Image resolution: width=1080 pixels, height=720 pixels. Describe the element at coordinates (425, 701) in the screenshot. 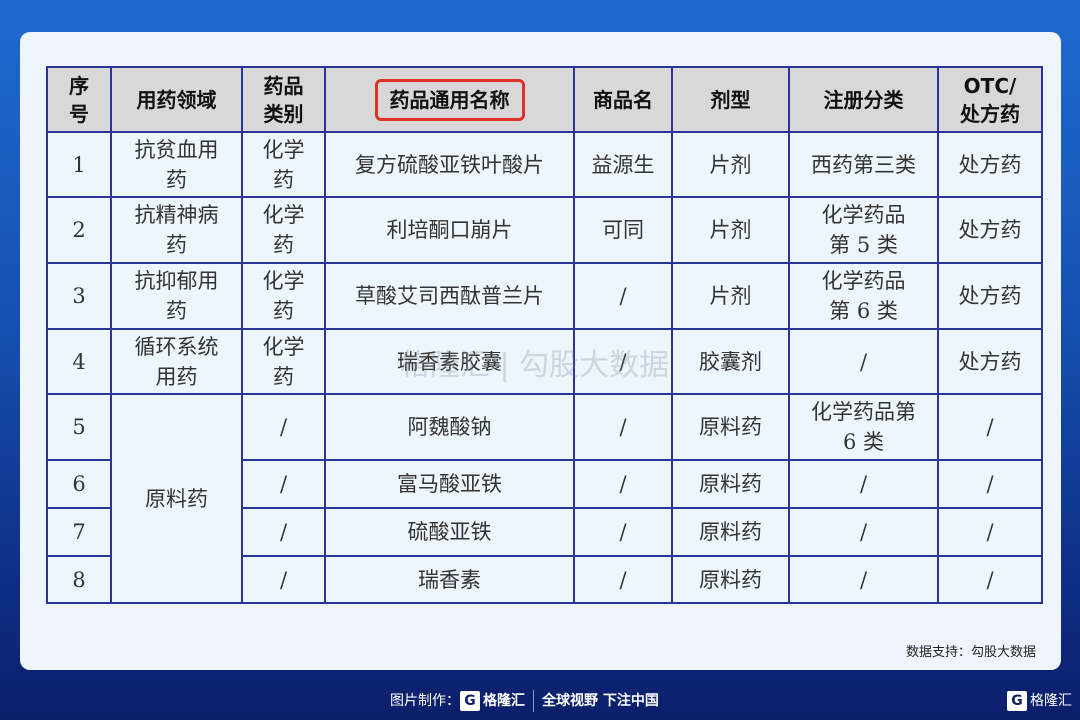

I see `made-by-label: 图片制作：` at that location.